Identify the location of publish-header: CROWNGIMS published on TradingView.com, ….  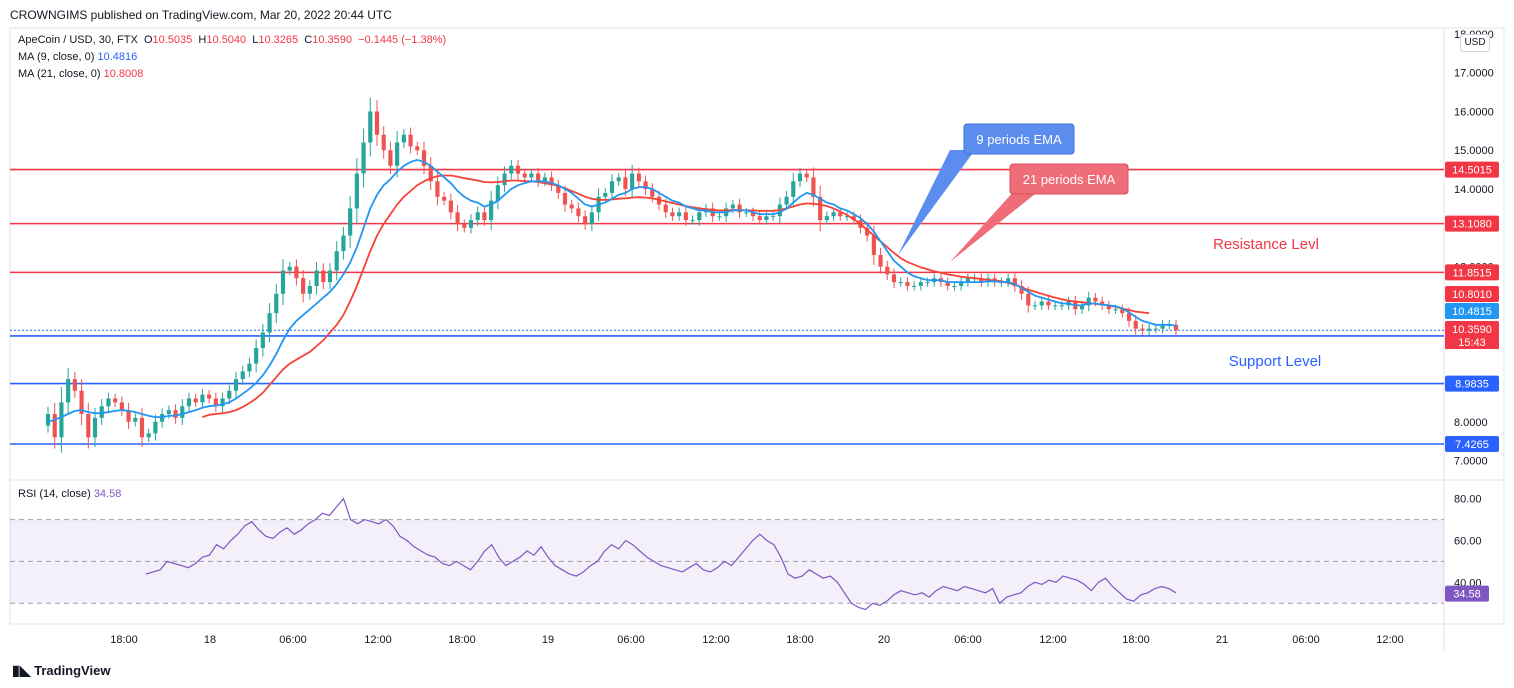
(201, 15).